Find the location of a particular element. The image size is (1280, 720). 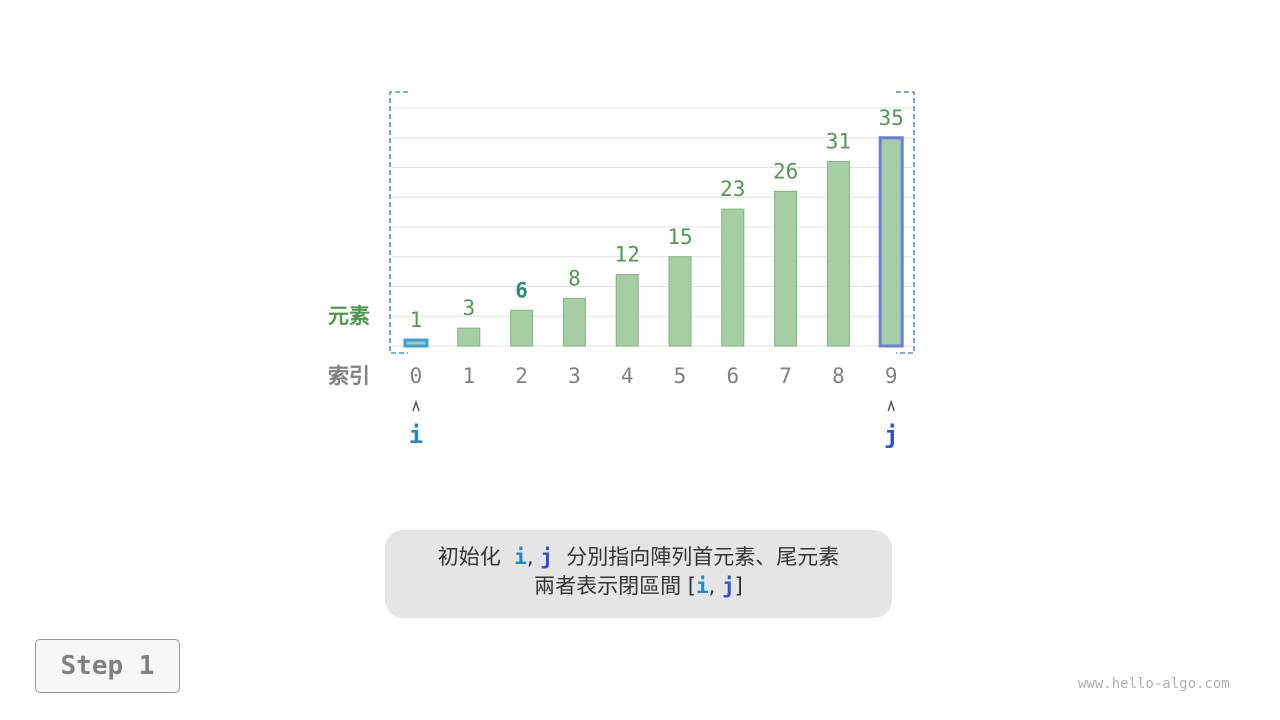

index-label: 5 is located at coordinates (680, 376).